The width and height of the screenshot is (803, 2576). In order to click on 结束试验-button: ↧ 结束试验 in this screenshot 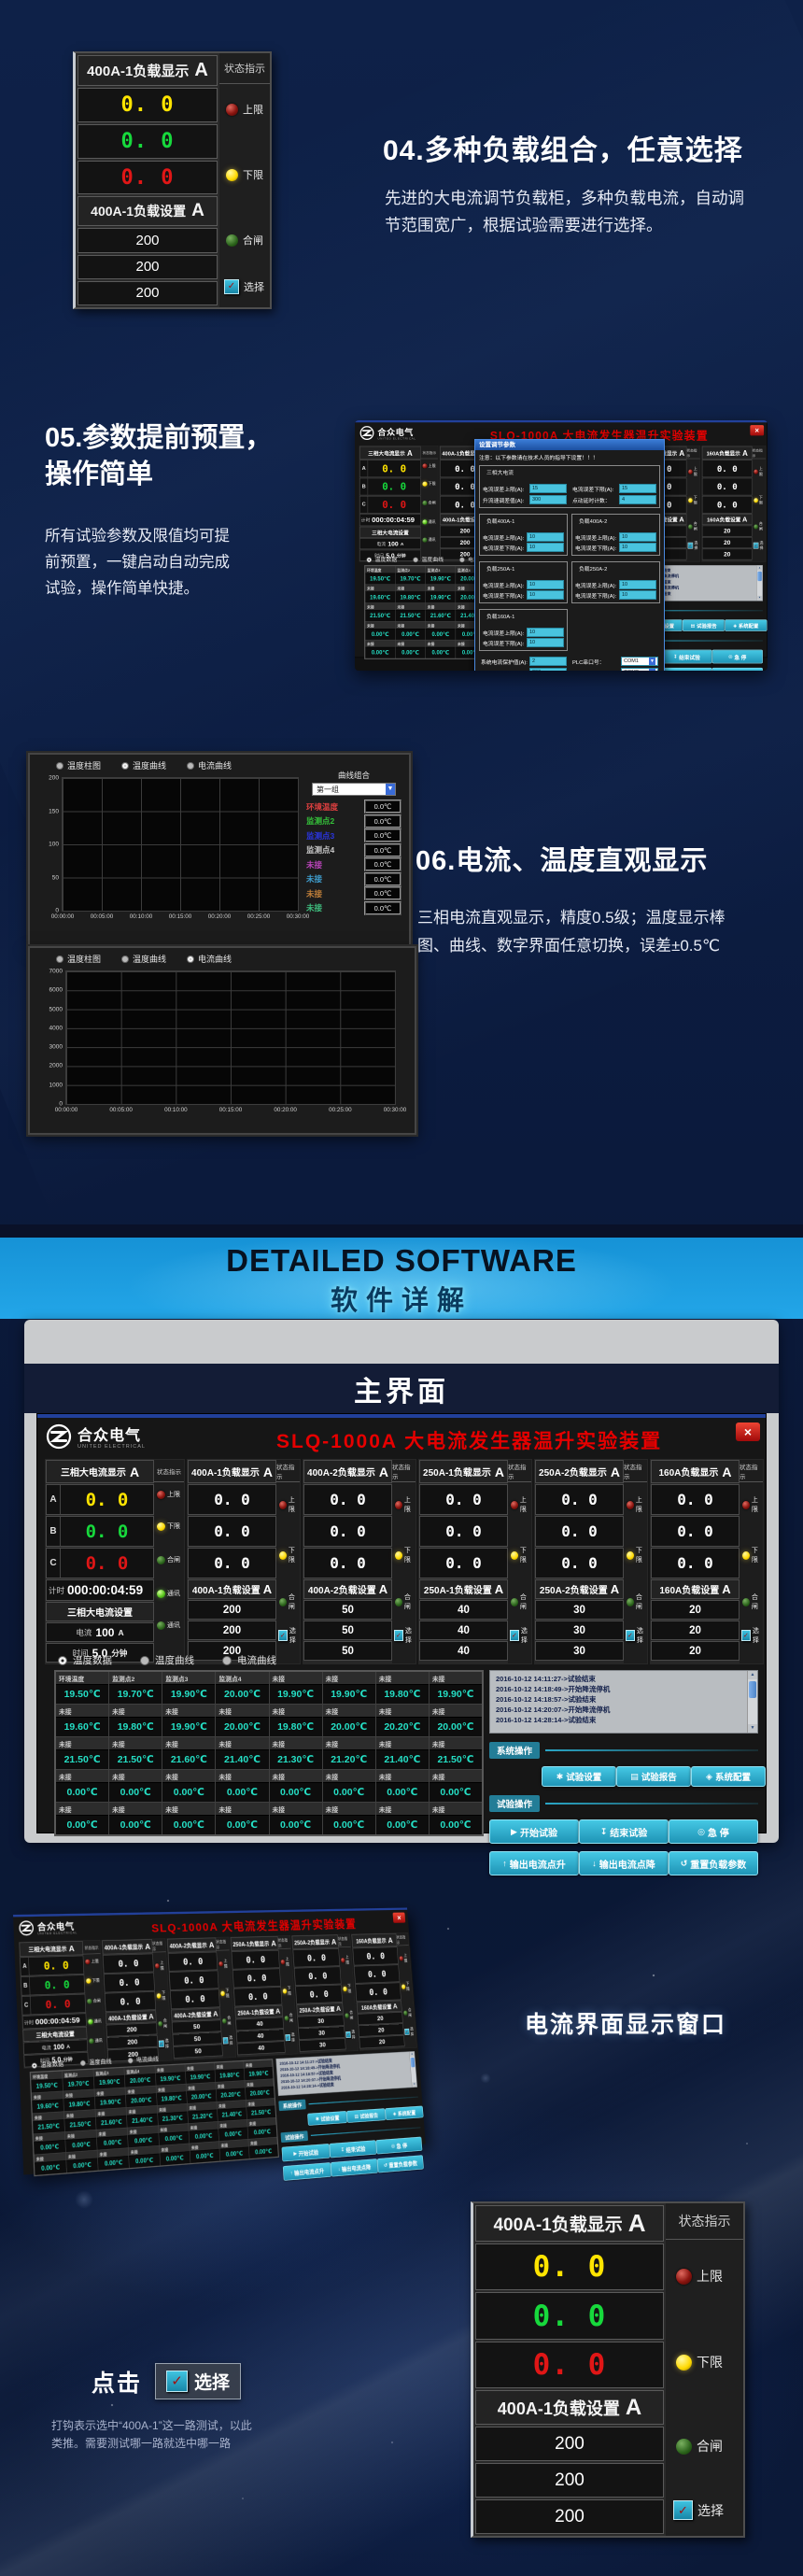, I will do `click(353, 2149)`.